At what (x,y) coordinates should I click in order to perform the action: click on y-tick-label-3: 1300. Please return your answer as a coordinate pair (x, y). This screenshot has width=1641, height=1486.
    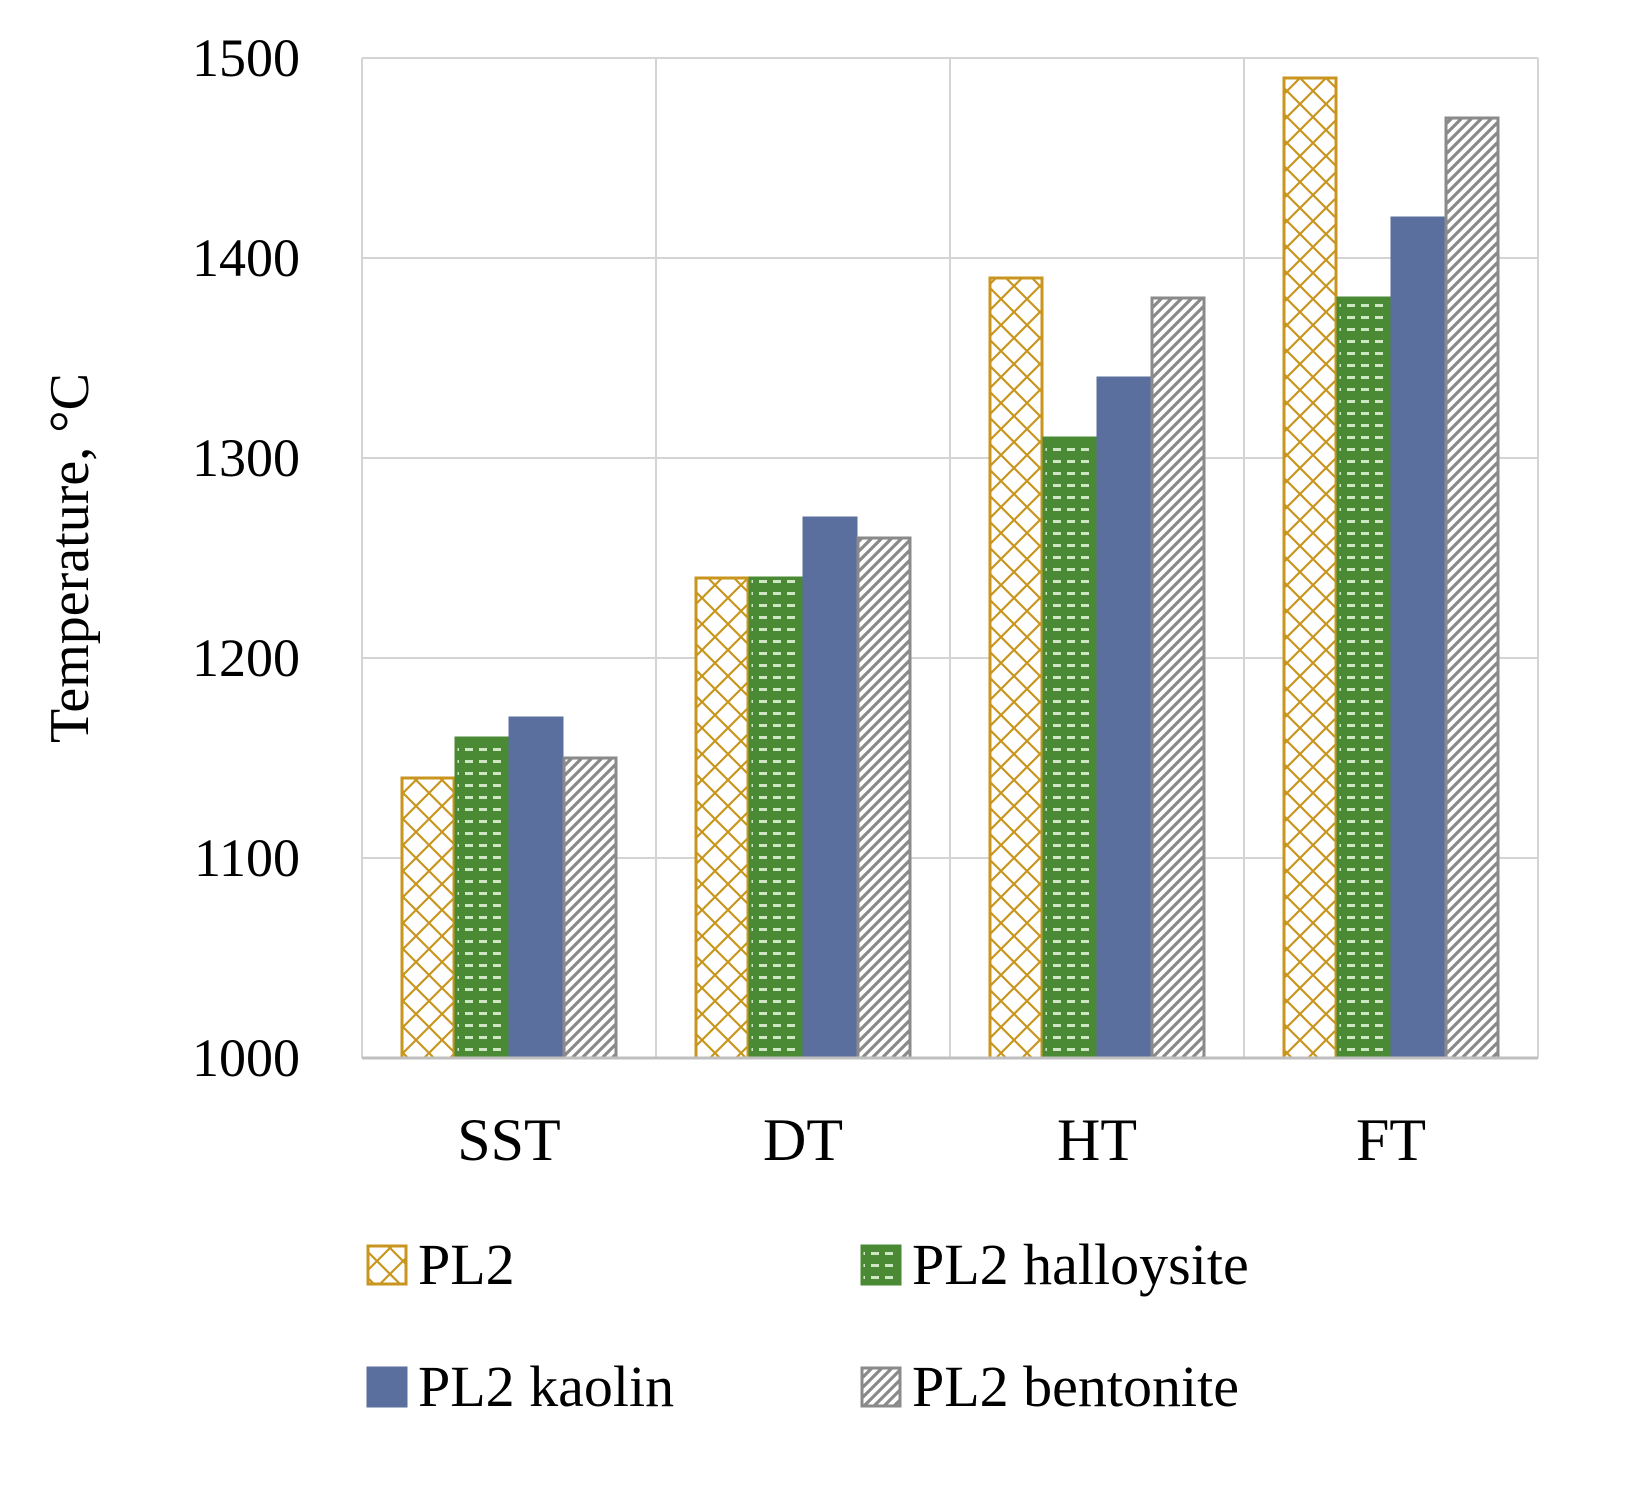
    Looking at the image, I should click on (246, 458).